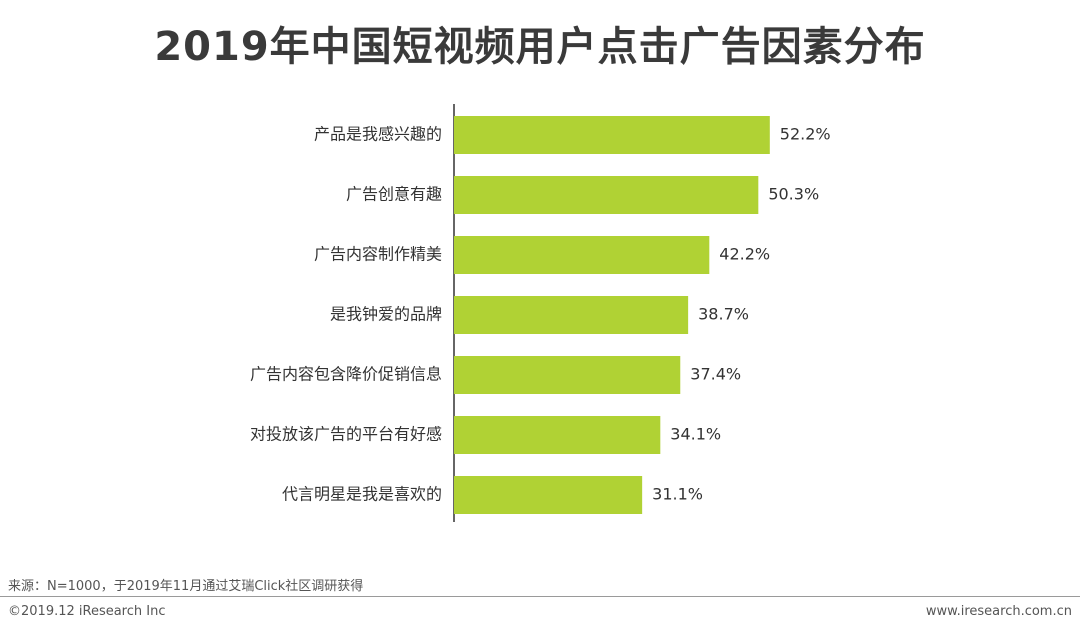 The width and height of the screenshot is (1080, 633). Describe the element at coordinates (677, 494) in the screenshot. I see `value-label: 31.1%` at that location.